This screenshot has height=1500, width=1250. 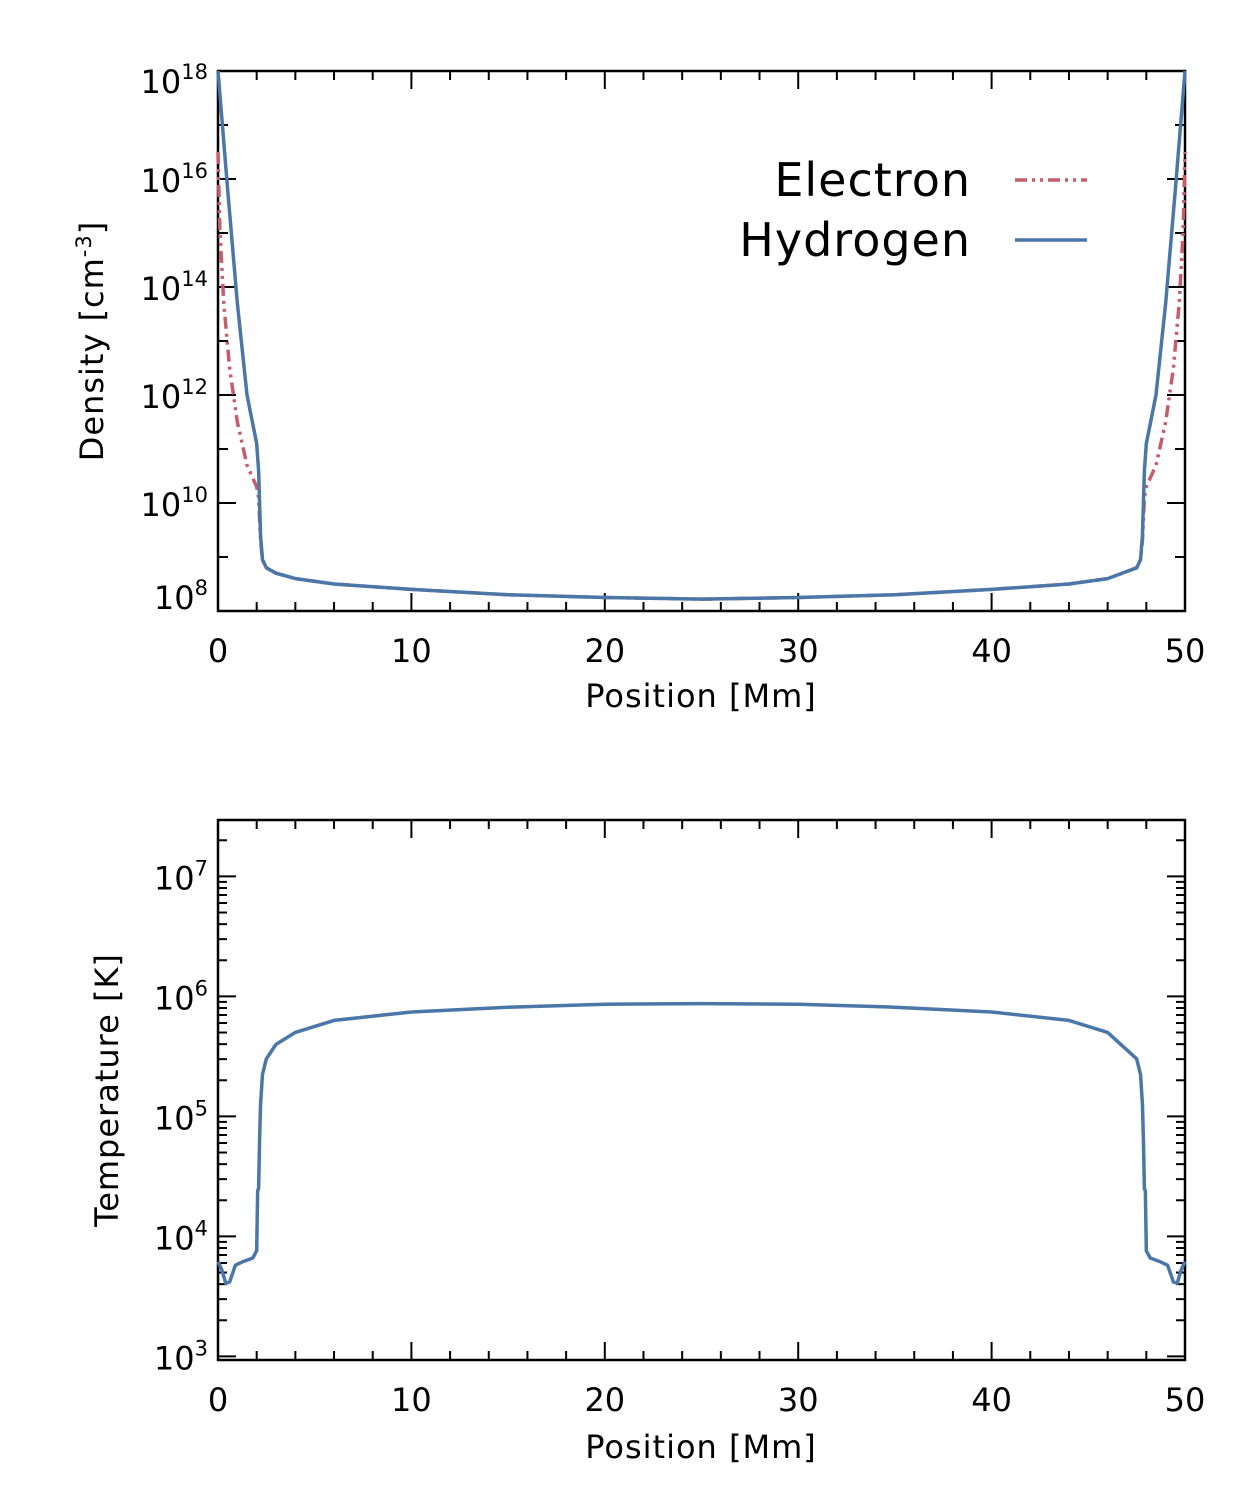 I want to click on density-x-axis-title: Position [Mm], so click(x=701, y=696).